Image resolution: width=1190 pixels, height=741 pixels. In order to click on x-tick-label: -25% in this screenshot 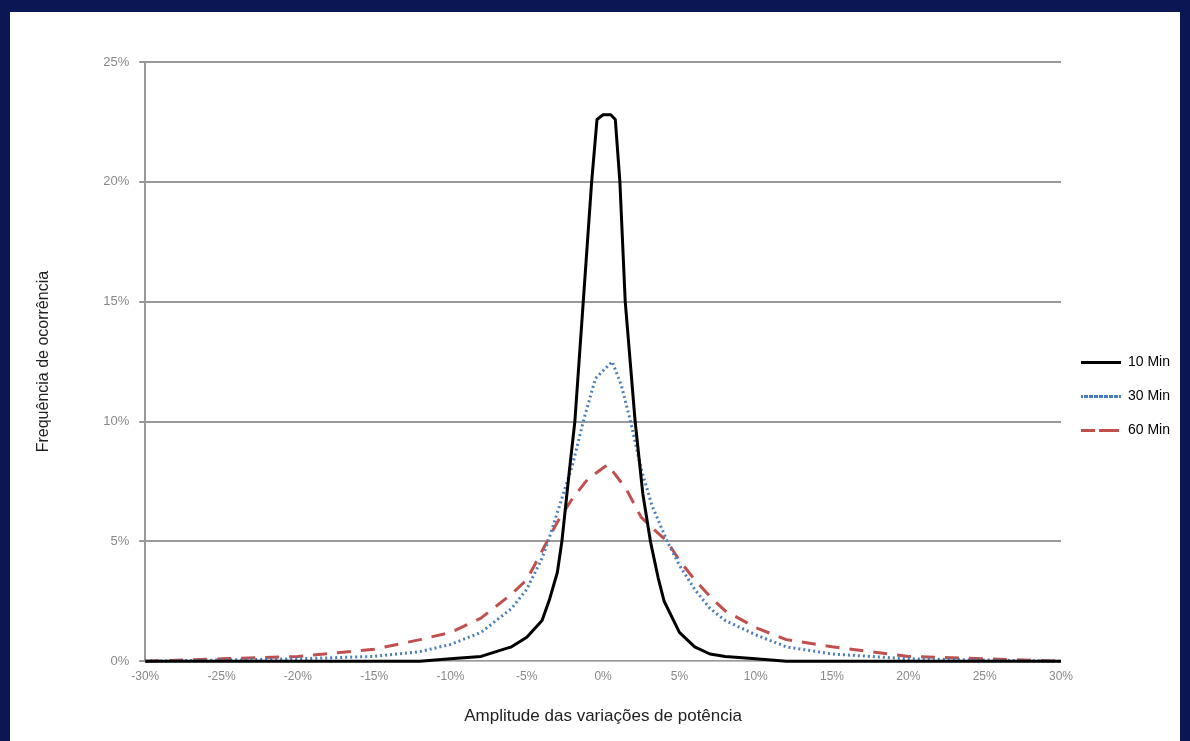, I will do `click(221, 675)`.